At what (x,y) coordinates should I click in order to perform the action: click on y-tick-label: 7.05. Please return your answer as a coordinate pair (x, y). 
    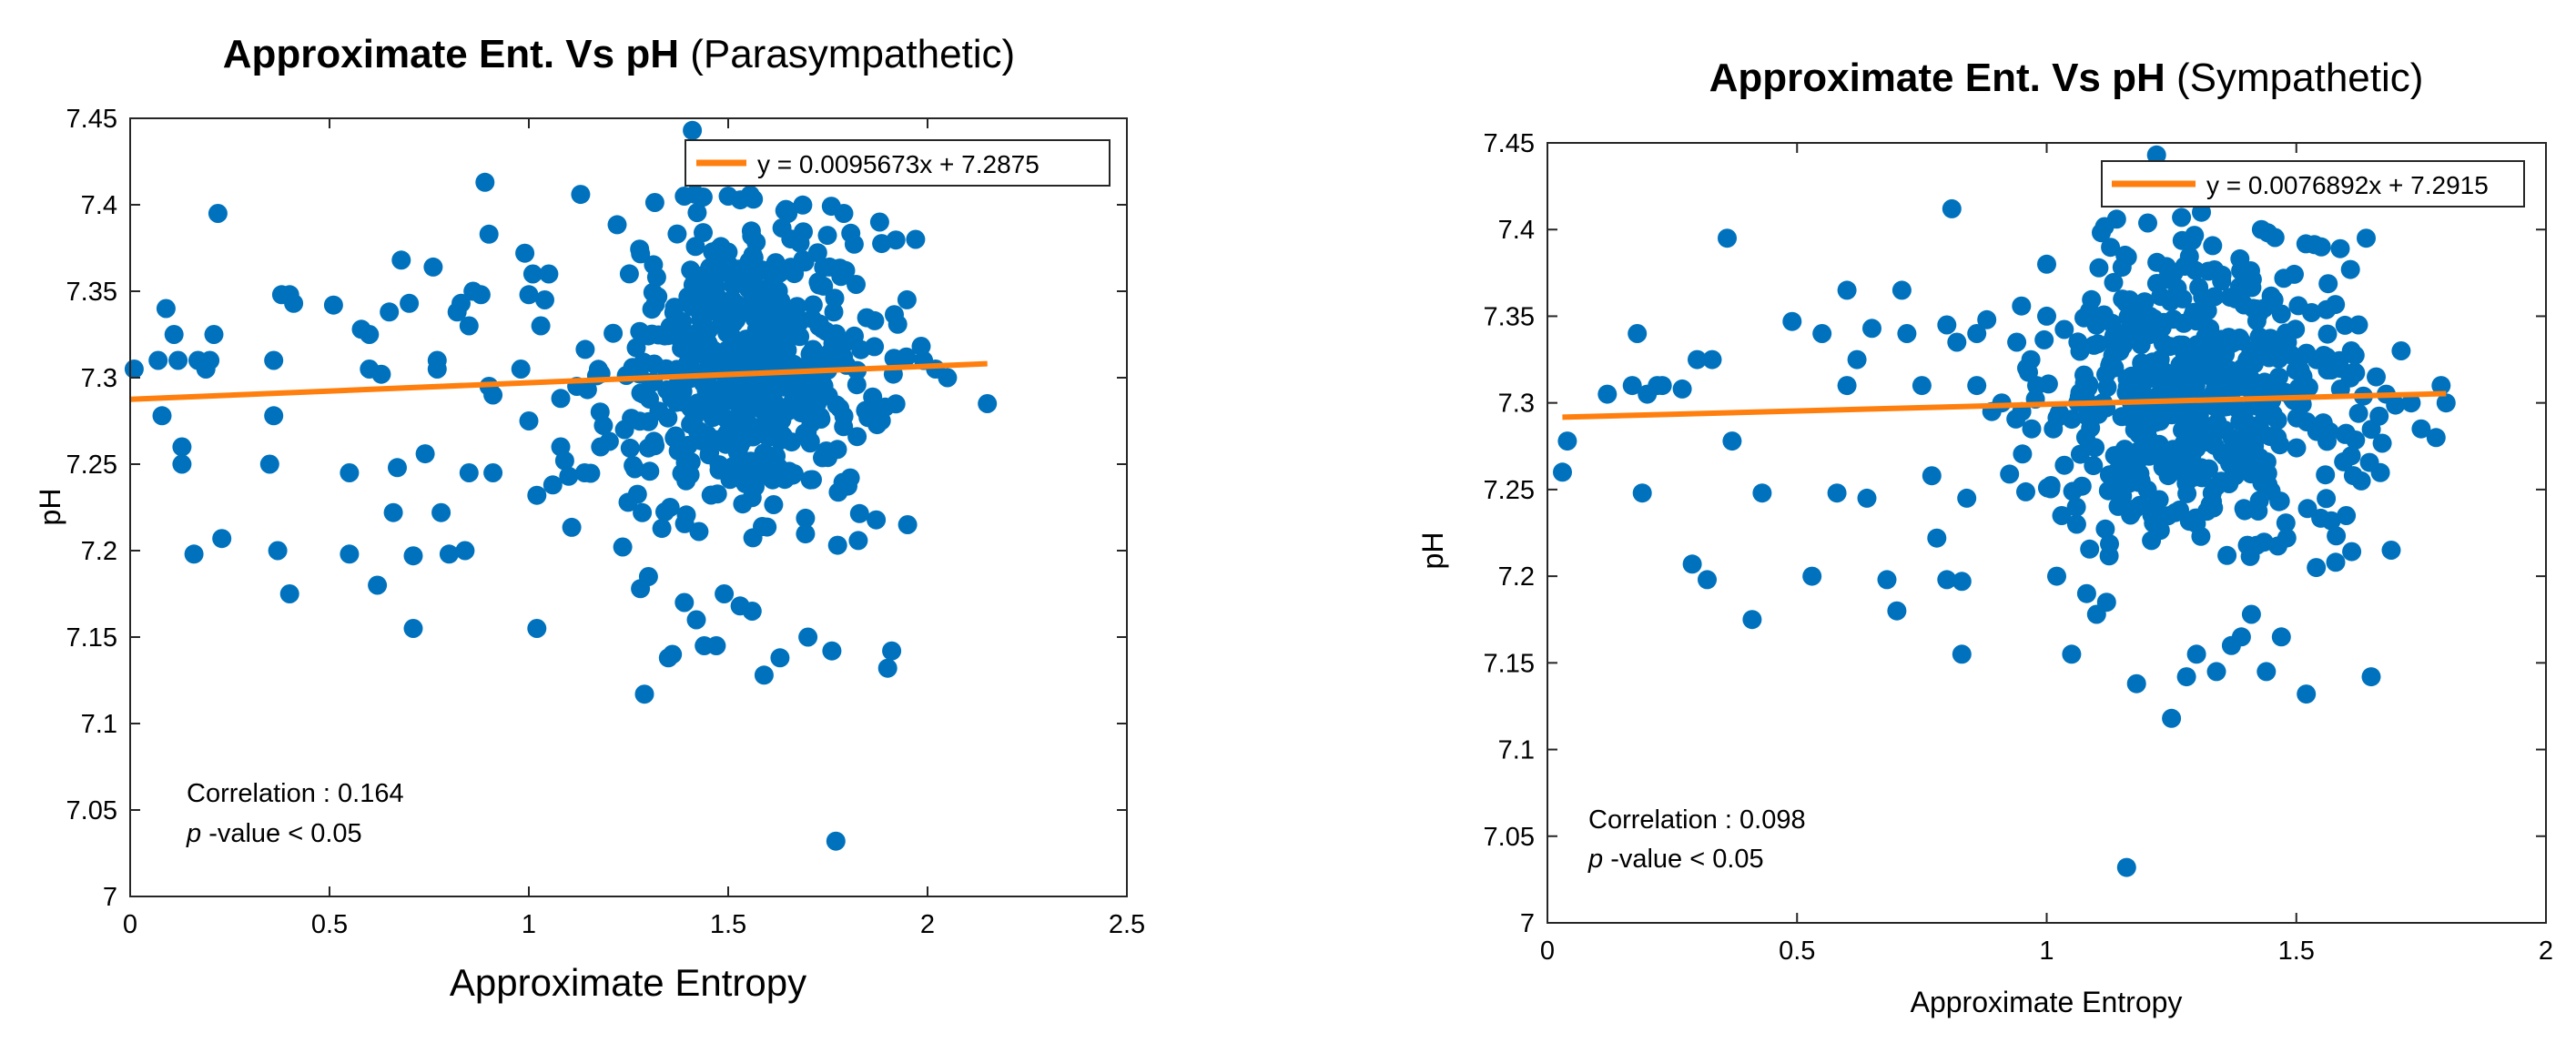
    Looking at the image, I should click on (91, 810).